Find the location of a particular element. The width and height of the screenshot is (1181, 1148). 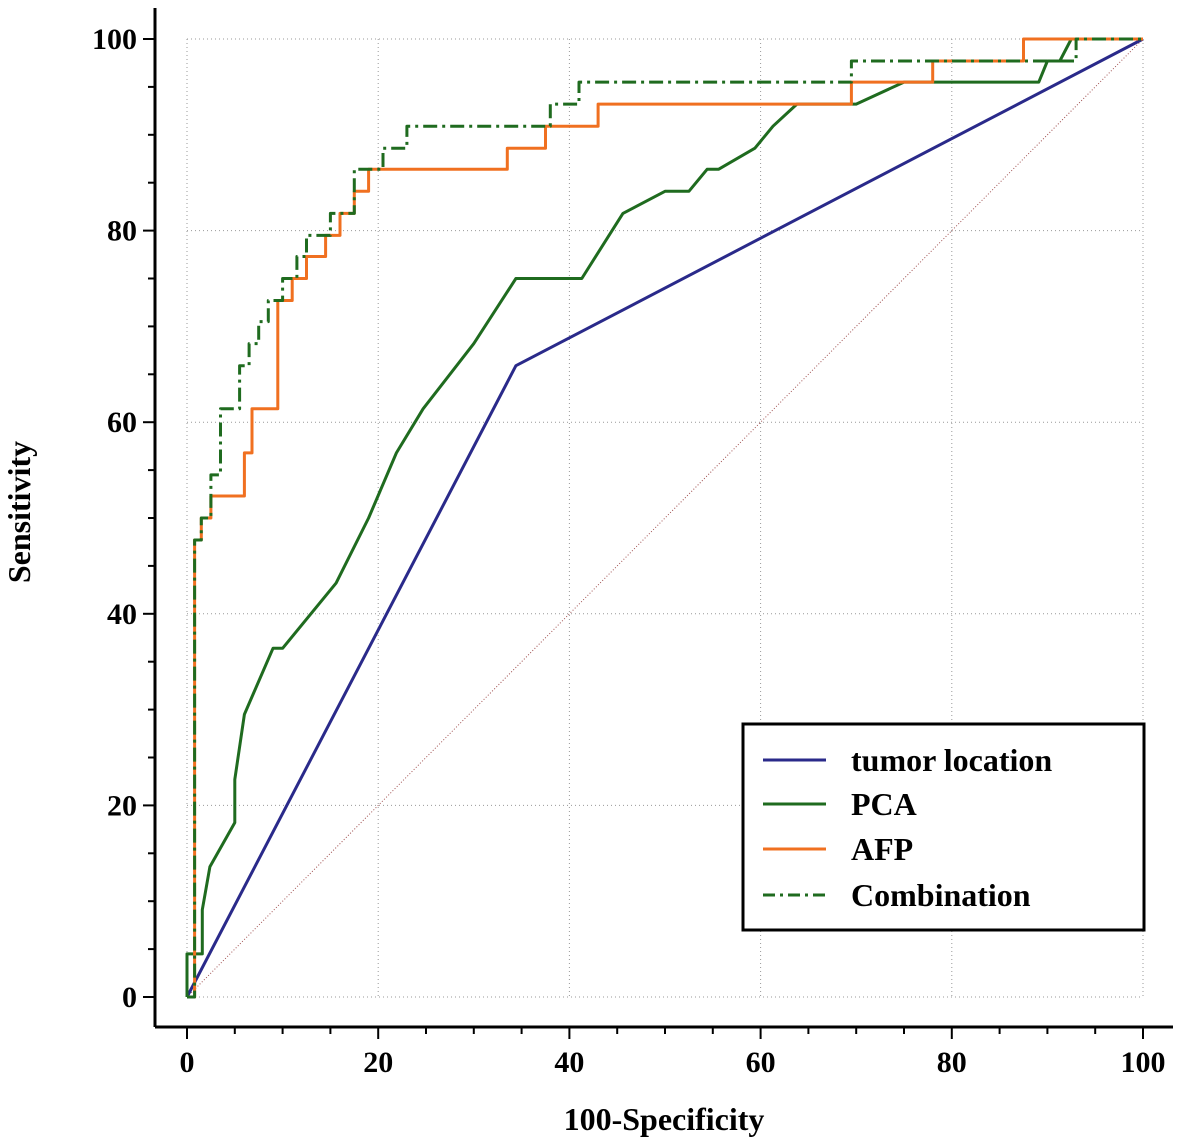

y-tick-label-40: 40 is located at coordinates (122, 614).